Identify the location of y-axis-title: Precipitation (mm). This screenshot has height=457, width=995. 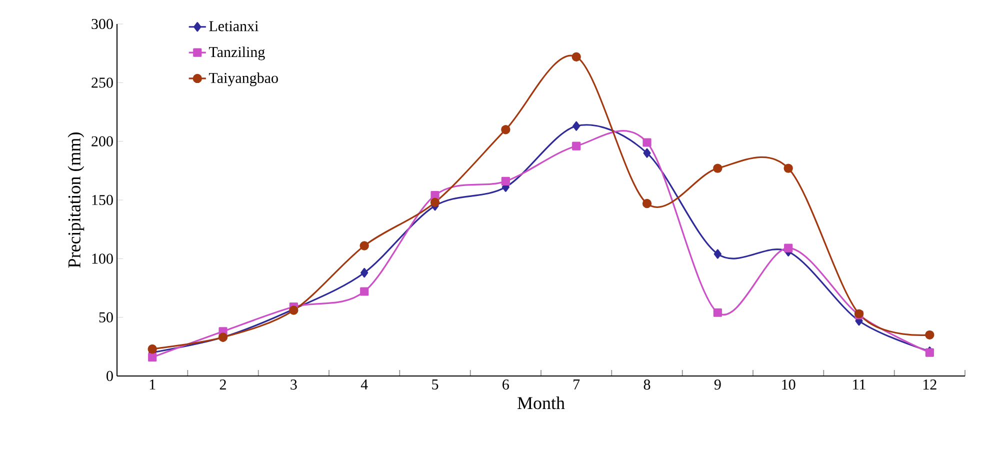
(76, 200).